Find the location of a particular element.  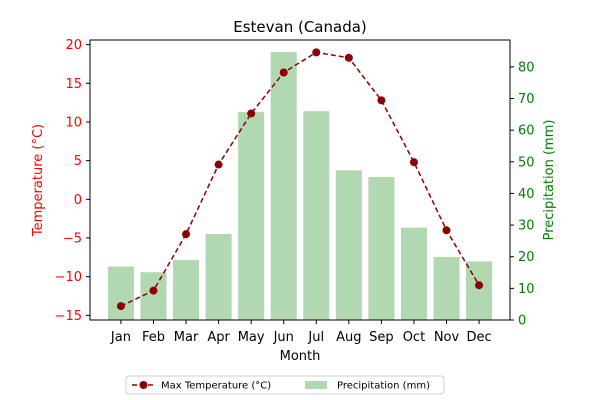

x-tick-label: Jul is located at coordinates (315, 337).